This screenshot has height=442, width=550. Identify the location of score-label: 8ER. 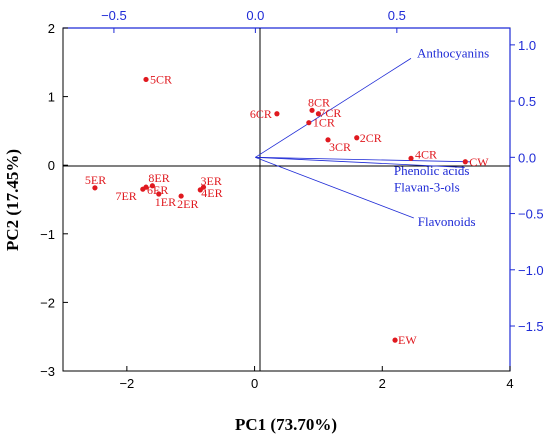
(158, 178).